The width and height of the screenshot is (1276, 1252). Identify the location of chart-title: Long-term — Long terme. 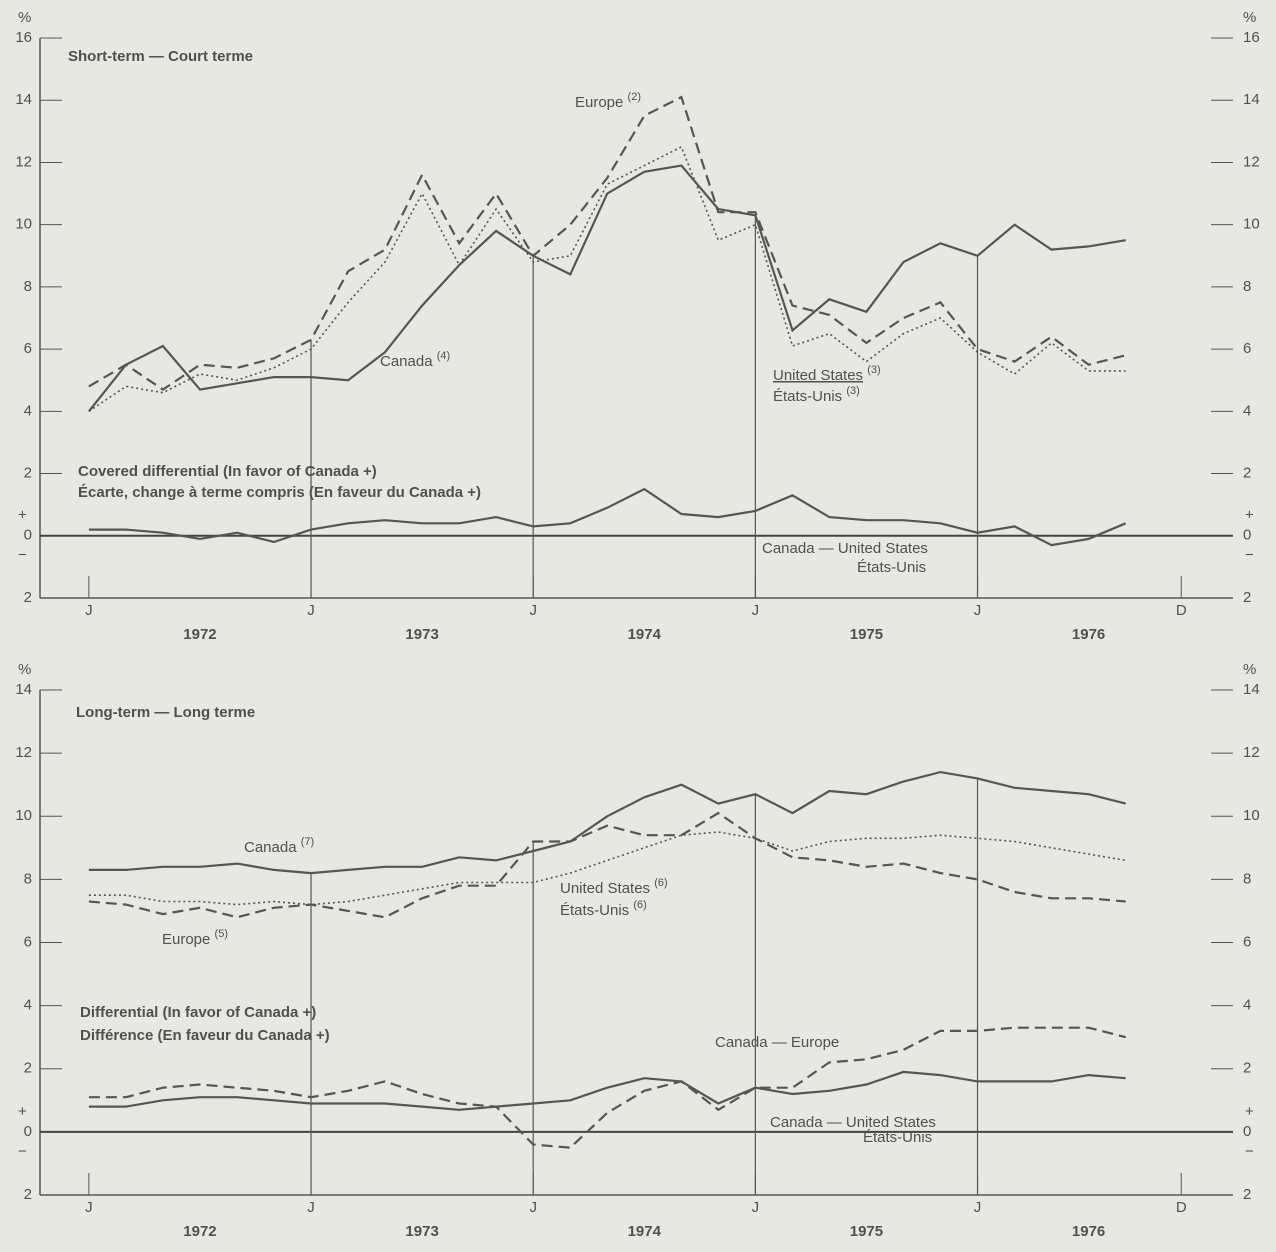
(165, 712).